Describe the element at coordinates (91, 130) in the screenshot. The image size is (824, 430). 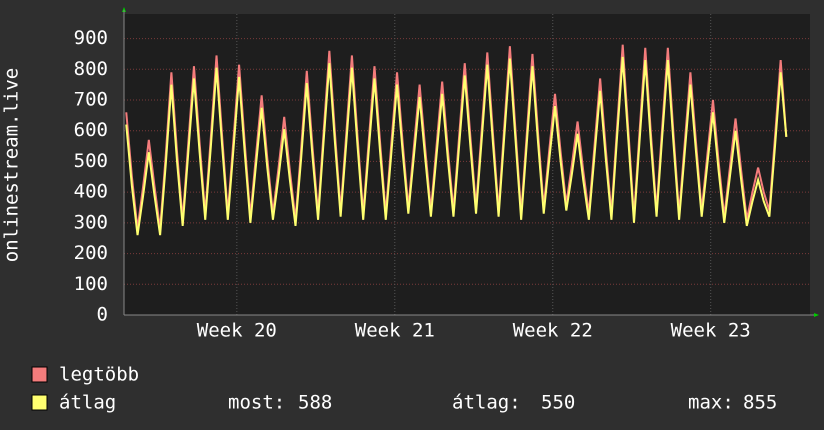
I see `y-tick-label: 600` at that location.